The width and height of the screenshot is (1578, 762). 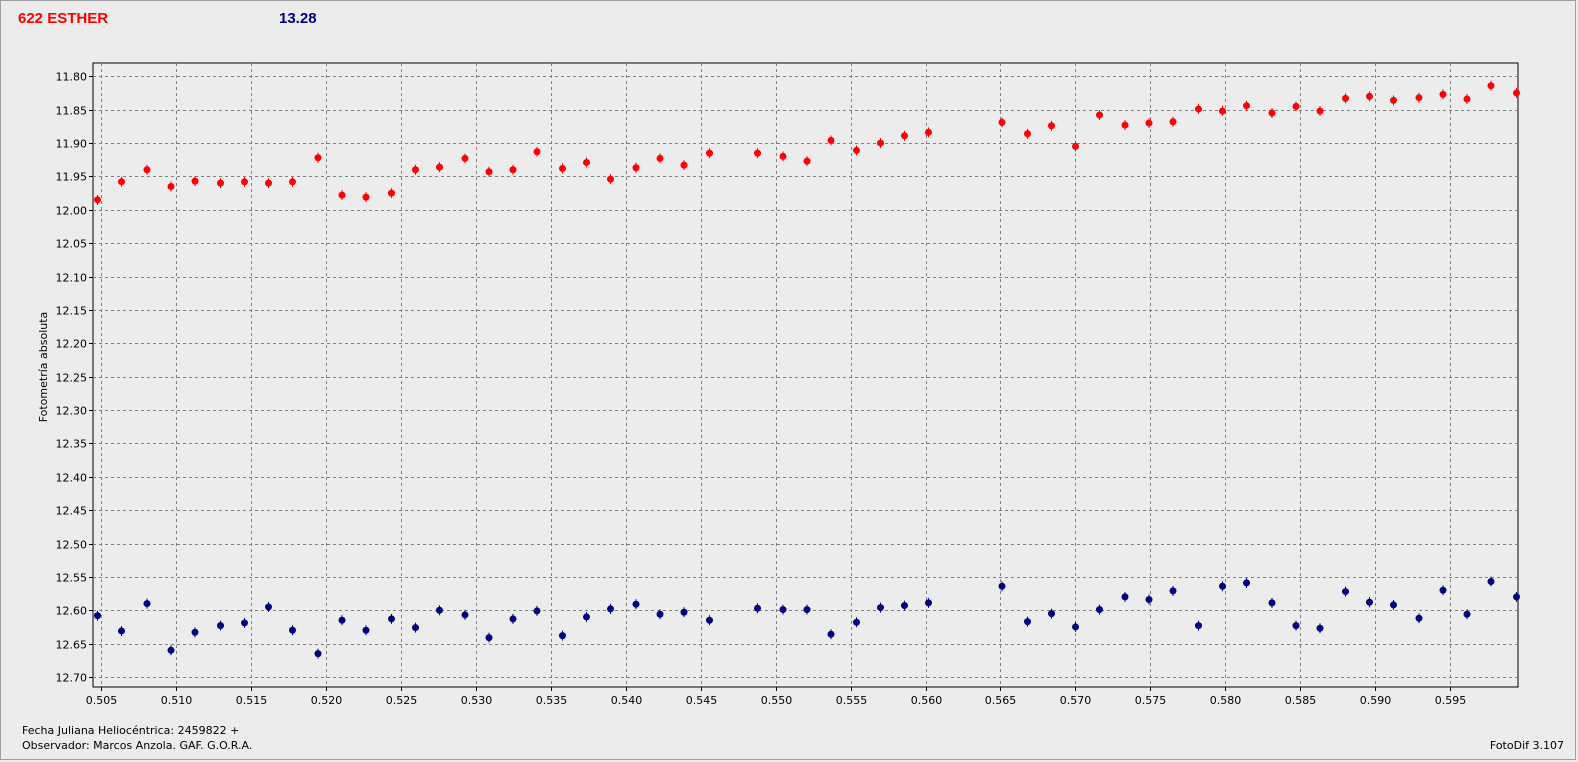 What do you see at coordinates (72, 611) in the screenshot?
I see `y-tick-label: 12.60` at bounding box center [72, 611].